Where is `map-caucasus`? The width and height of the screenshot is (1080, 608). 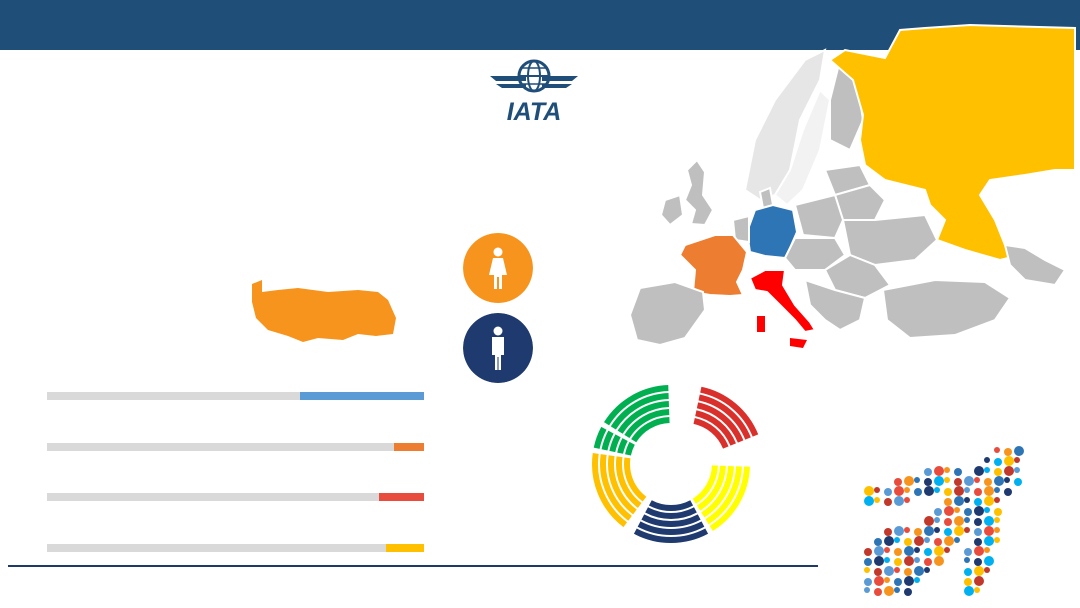 map-caucasus is located at coordinates (1035, 265).